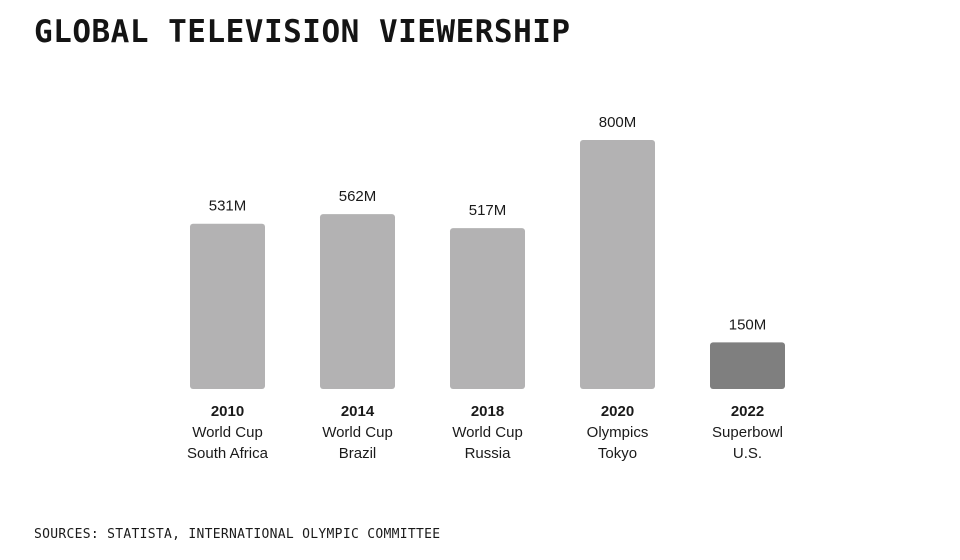  What do you see at coordinates (227, 306) in the screenshot?
I see `bar-2010` at bounding box center [227, 306].